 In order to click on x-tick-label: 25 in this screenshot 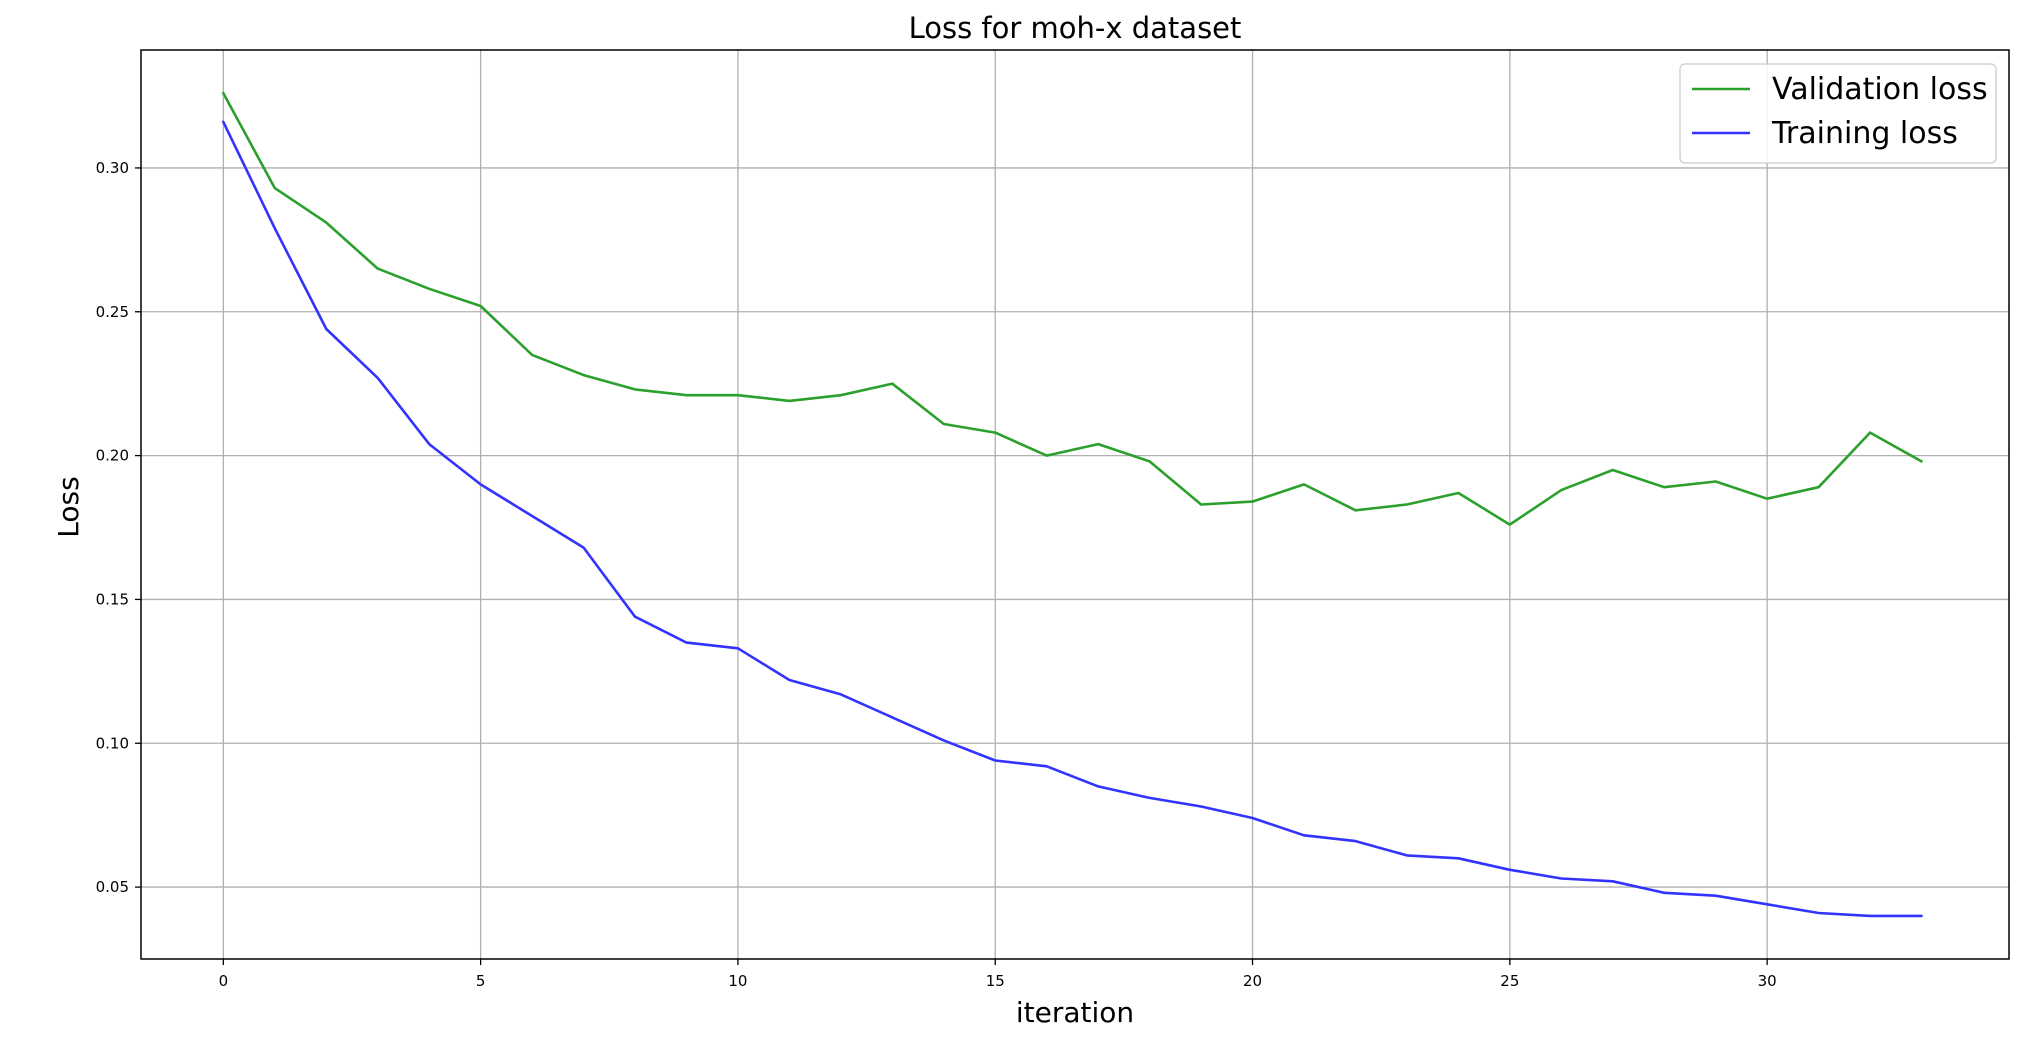, I will do `click(1509, 981)`.